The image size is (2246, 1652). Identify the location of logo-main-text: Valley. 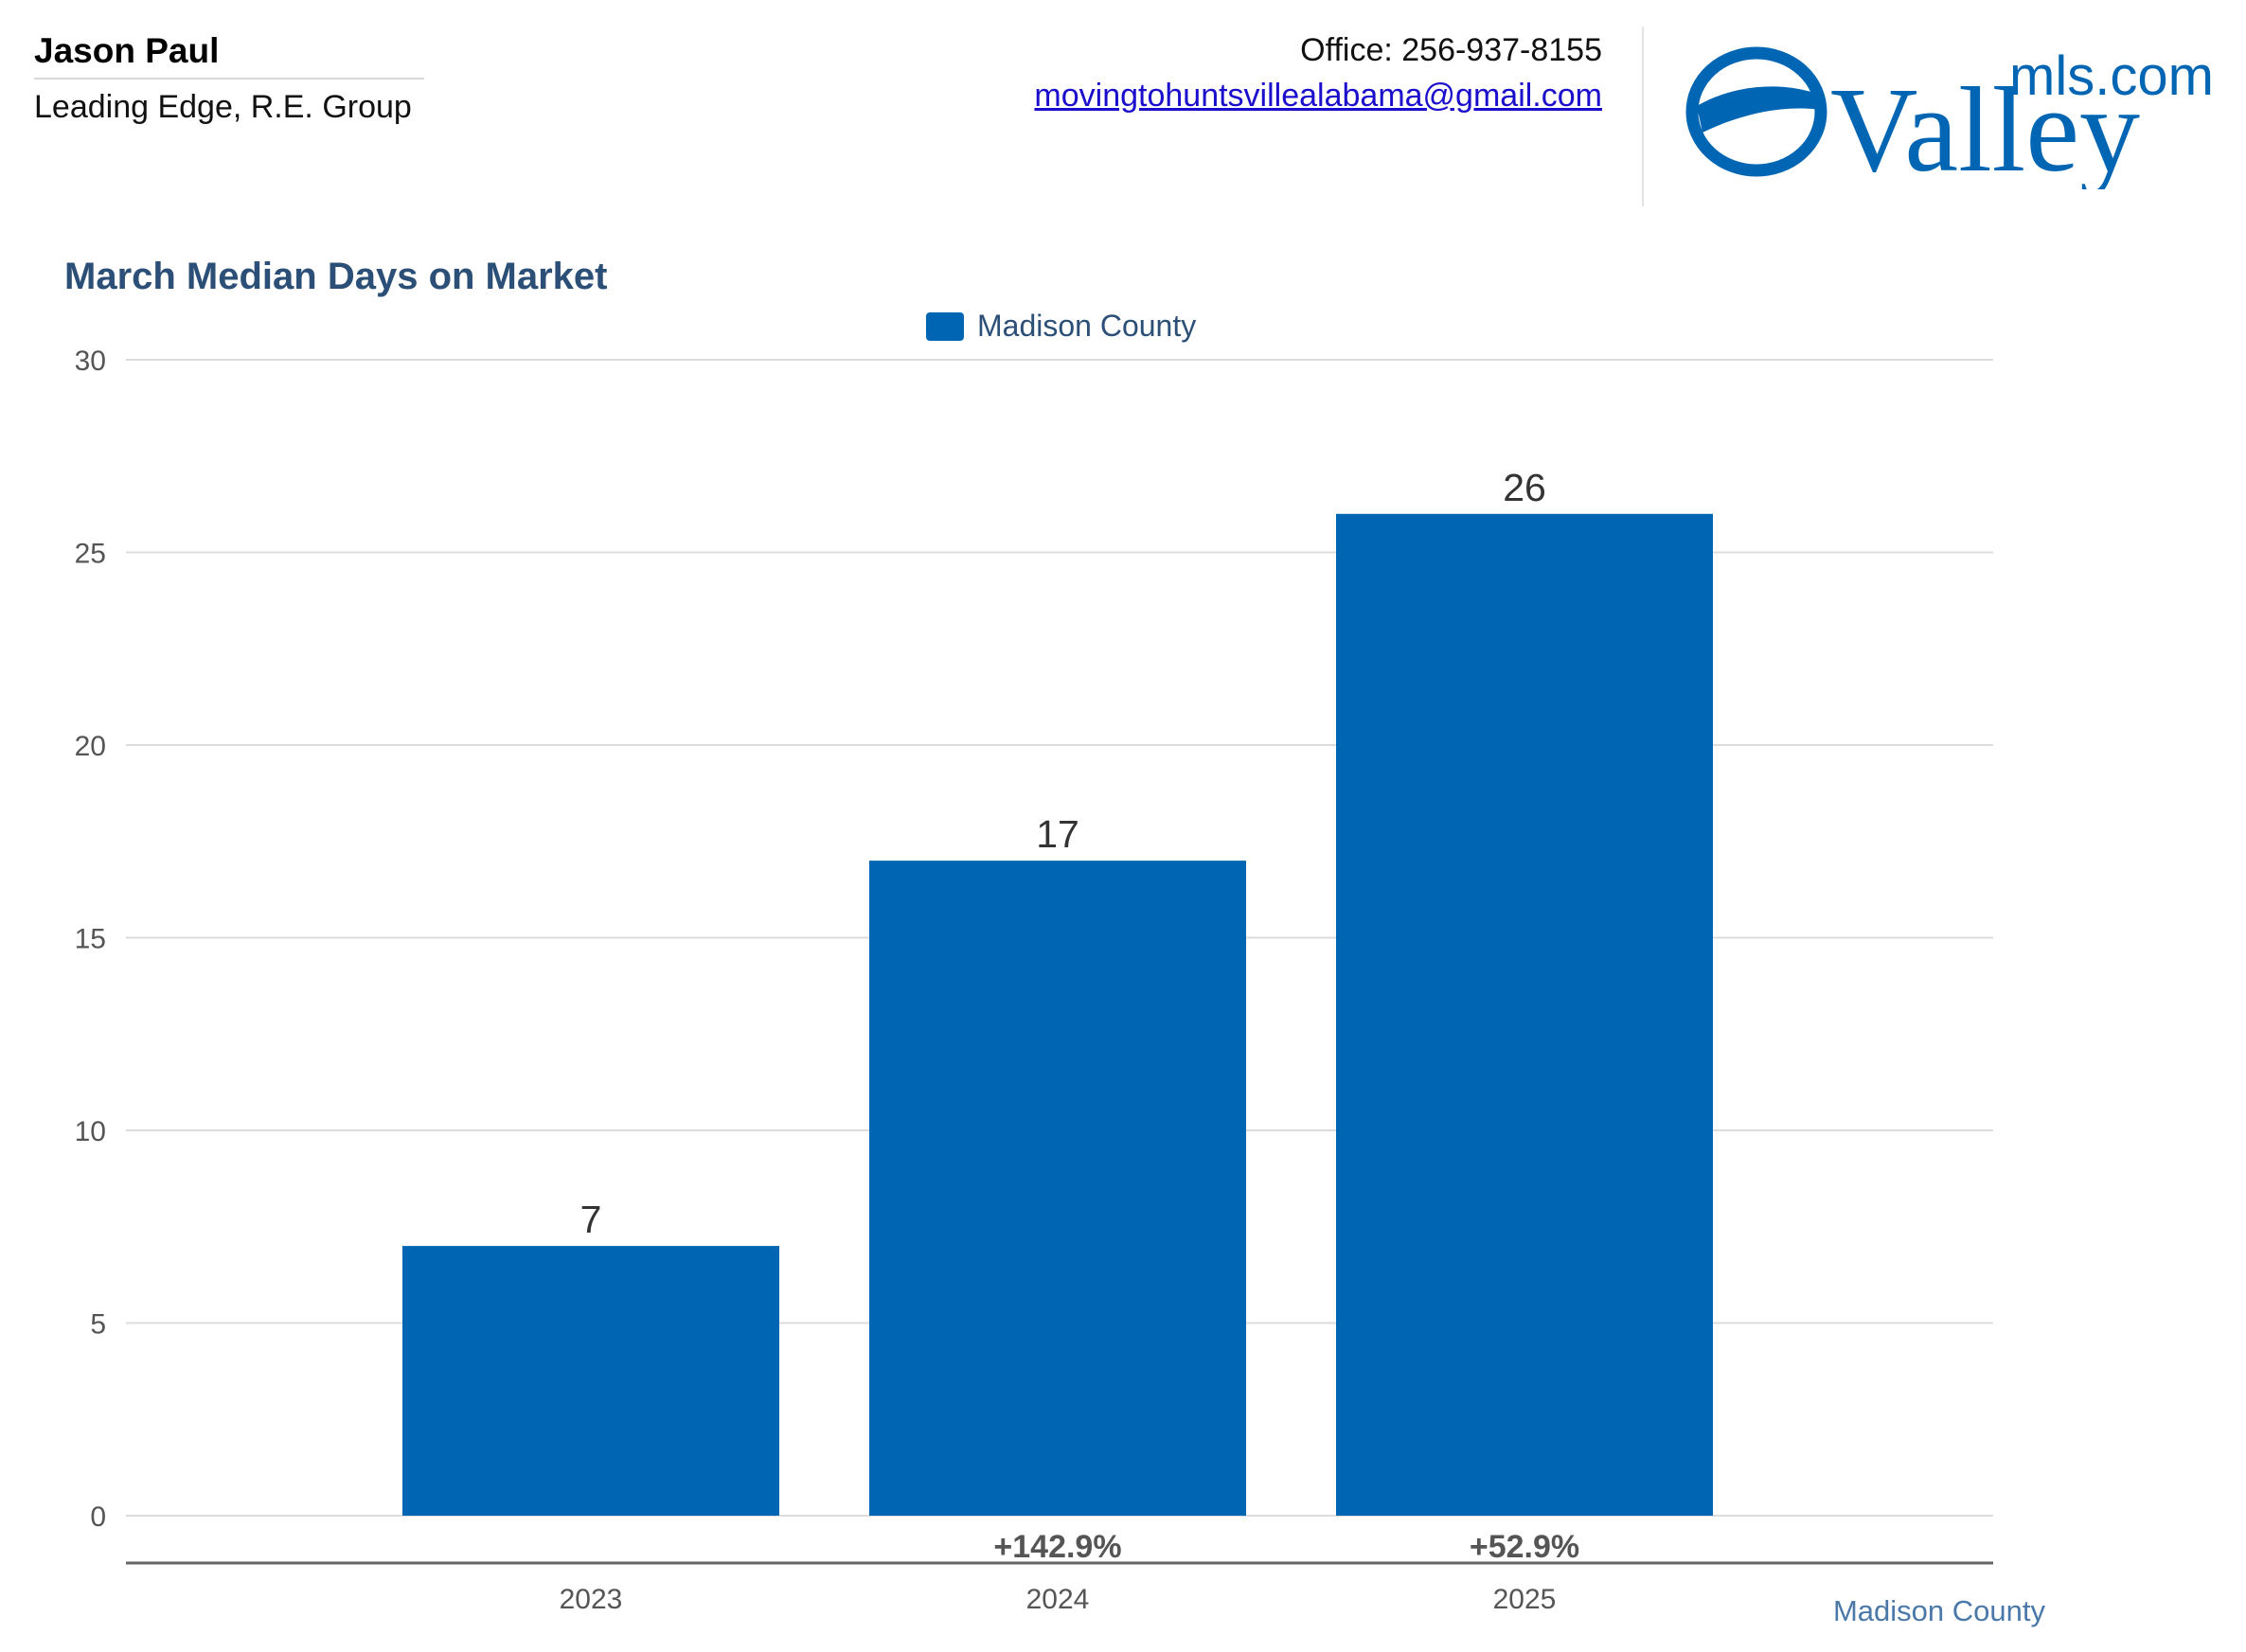
(1985, 125).